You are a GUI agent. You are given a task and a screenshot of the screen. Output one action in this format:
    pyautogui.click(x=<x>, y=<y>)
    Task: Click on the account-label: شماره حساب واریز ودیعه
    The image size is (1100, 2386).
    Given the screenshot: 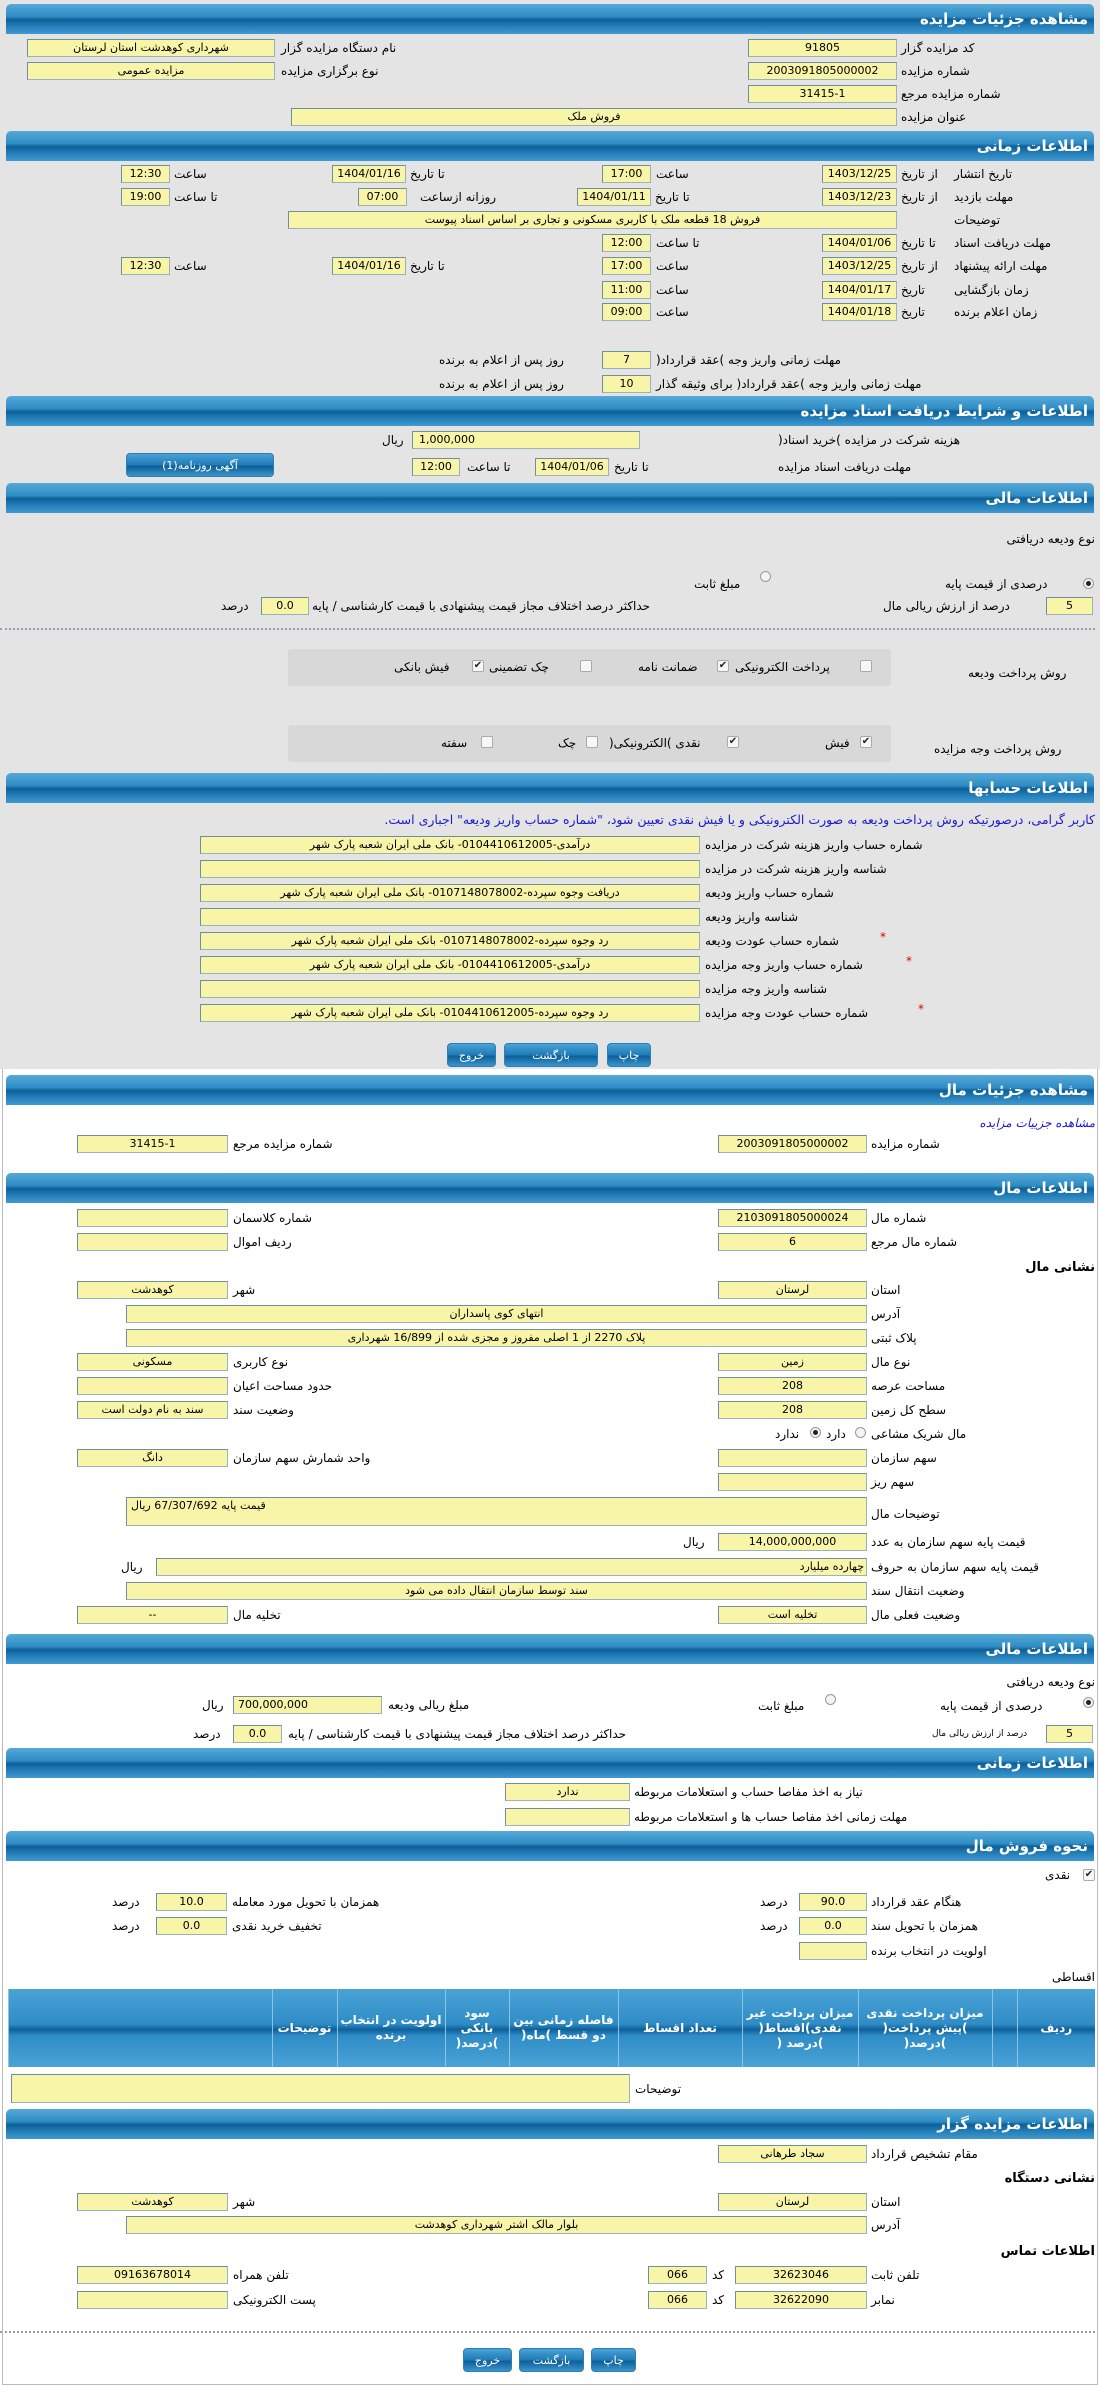 What is the action you would take?
    pyautogui.click(x=769, y=893)
    